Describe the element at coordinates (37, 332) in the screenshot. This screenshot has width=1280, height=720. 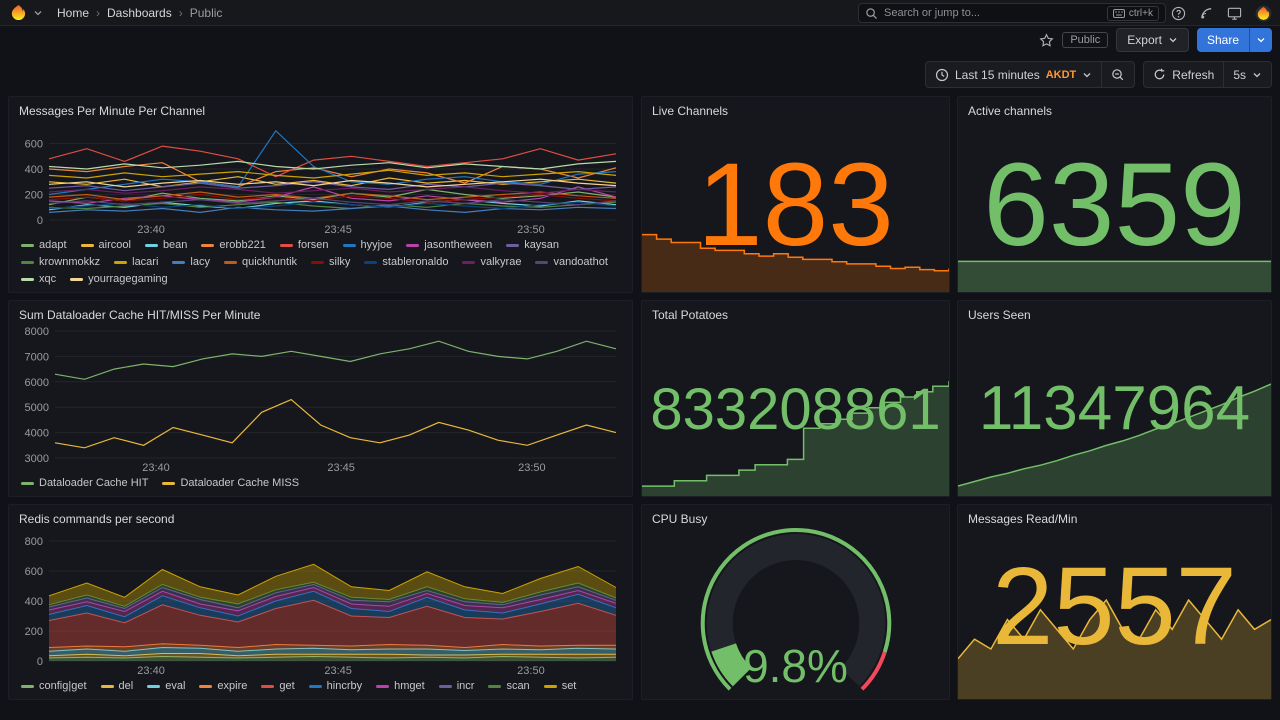
I see `svg-text: 8000` at that location.